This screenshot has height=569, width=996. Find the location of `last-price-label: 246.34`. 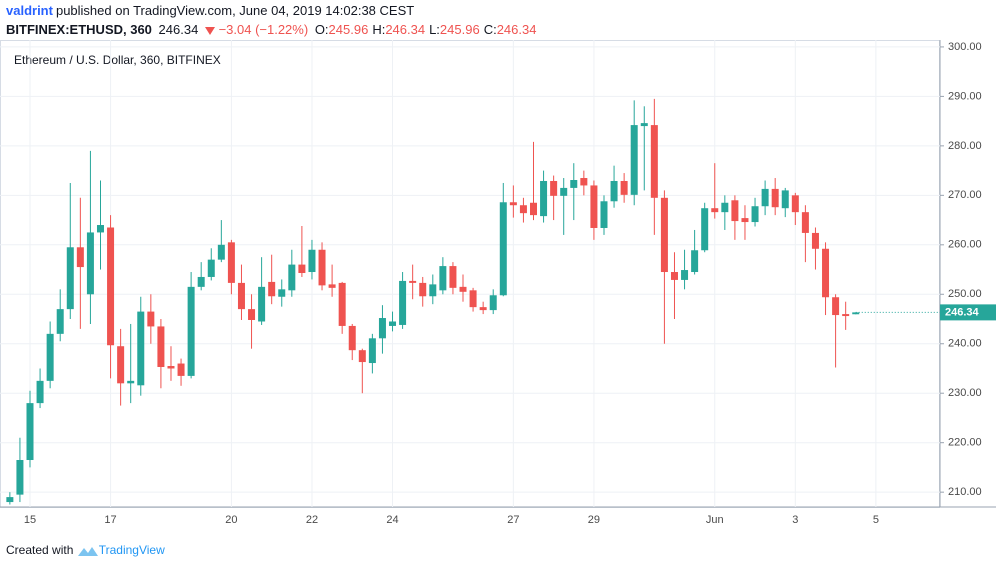

last-price-label: 246.34 is located at coordinates (962, 312).